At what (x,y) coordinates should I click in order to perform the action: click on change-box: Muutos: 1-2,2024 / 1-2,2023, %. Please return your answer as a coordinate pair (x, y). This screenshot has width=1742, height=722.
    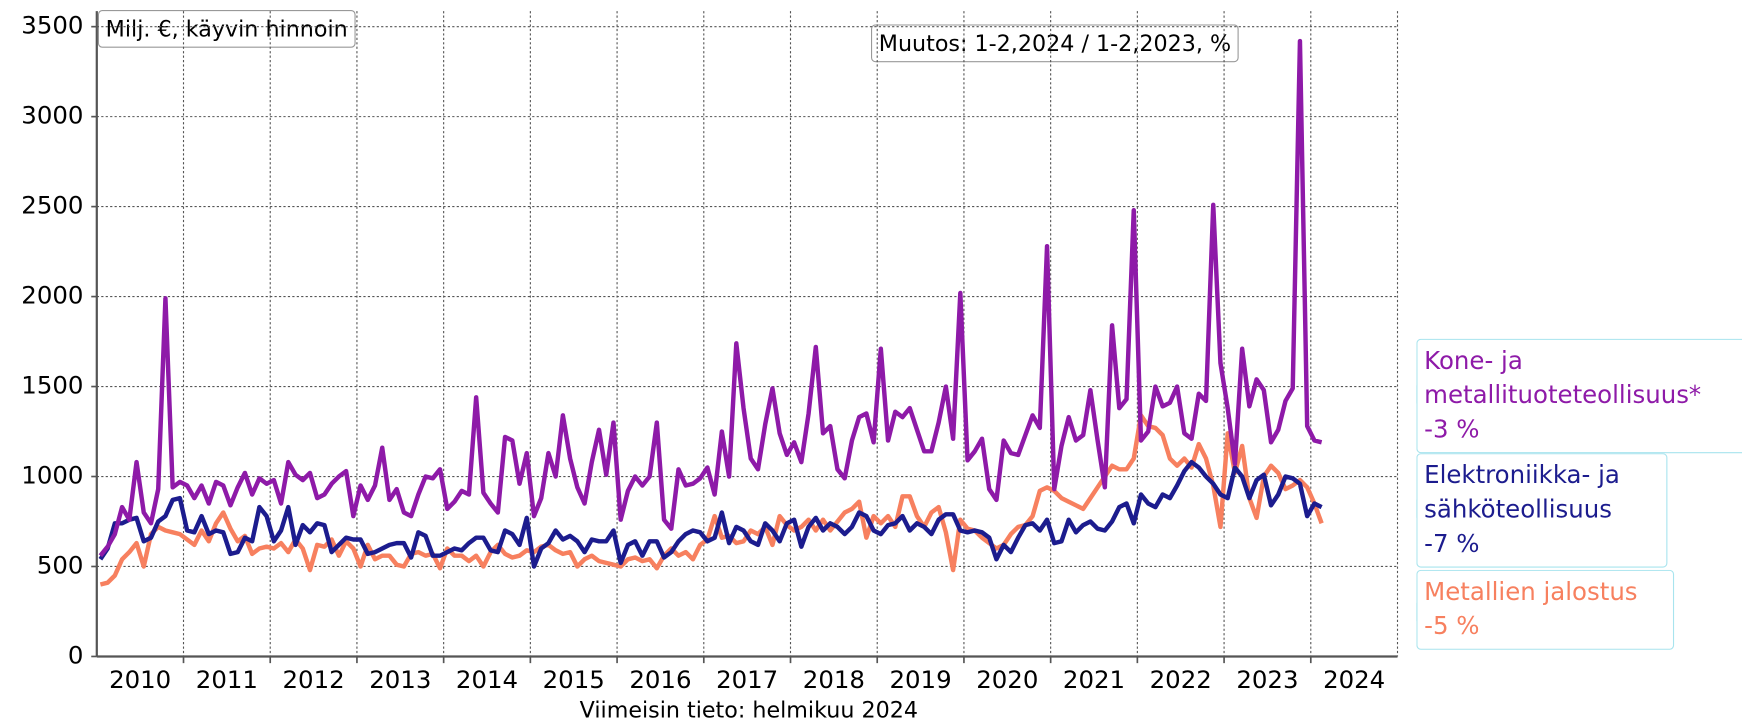
    Looking at the image, I should click on (1055, 43).